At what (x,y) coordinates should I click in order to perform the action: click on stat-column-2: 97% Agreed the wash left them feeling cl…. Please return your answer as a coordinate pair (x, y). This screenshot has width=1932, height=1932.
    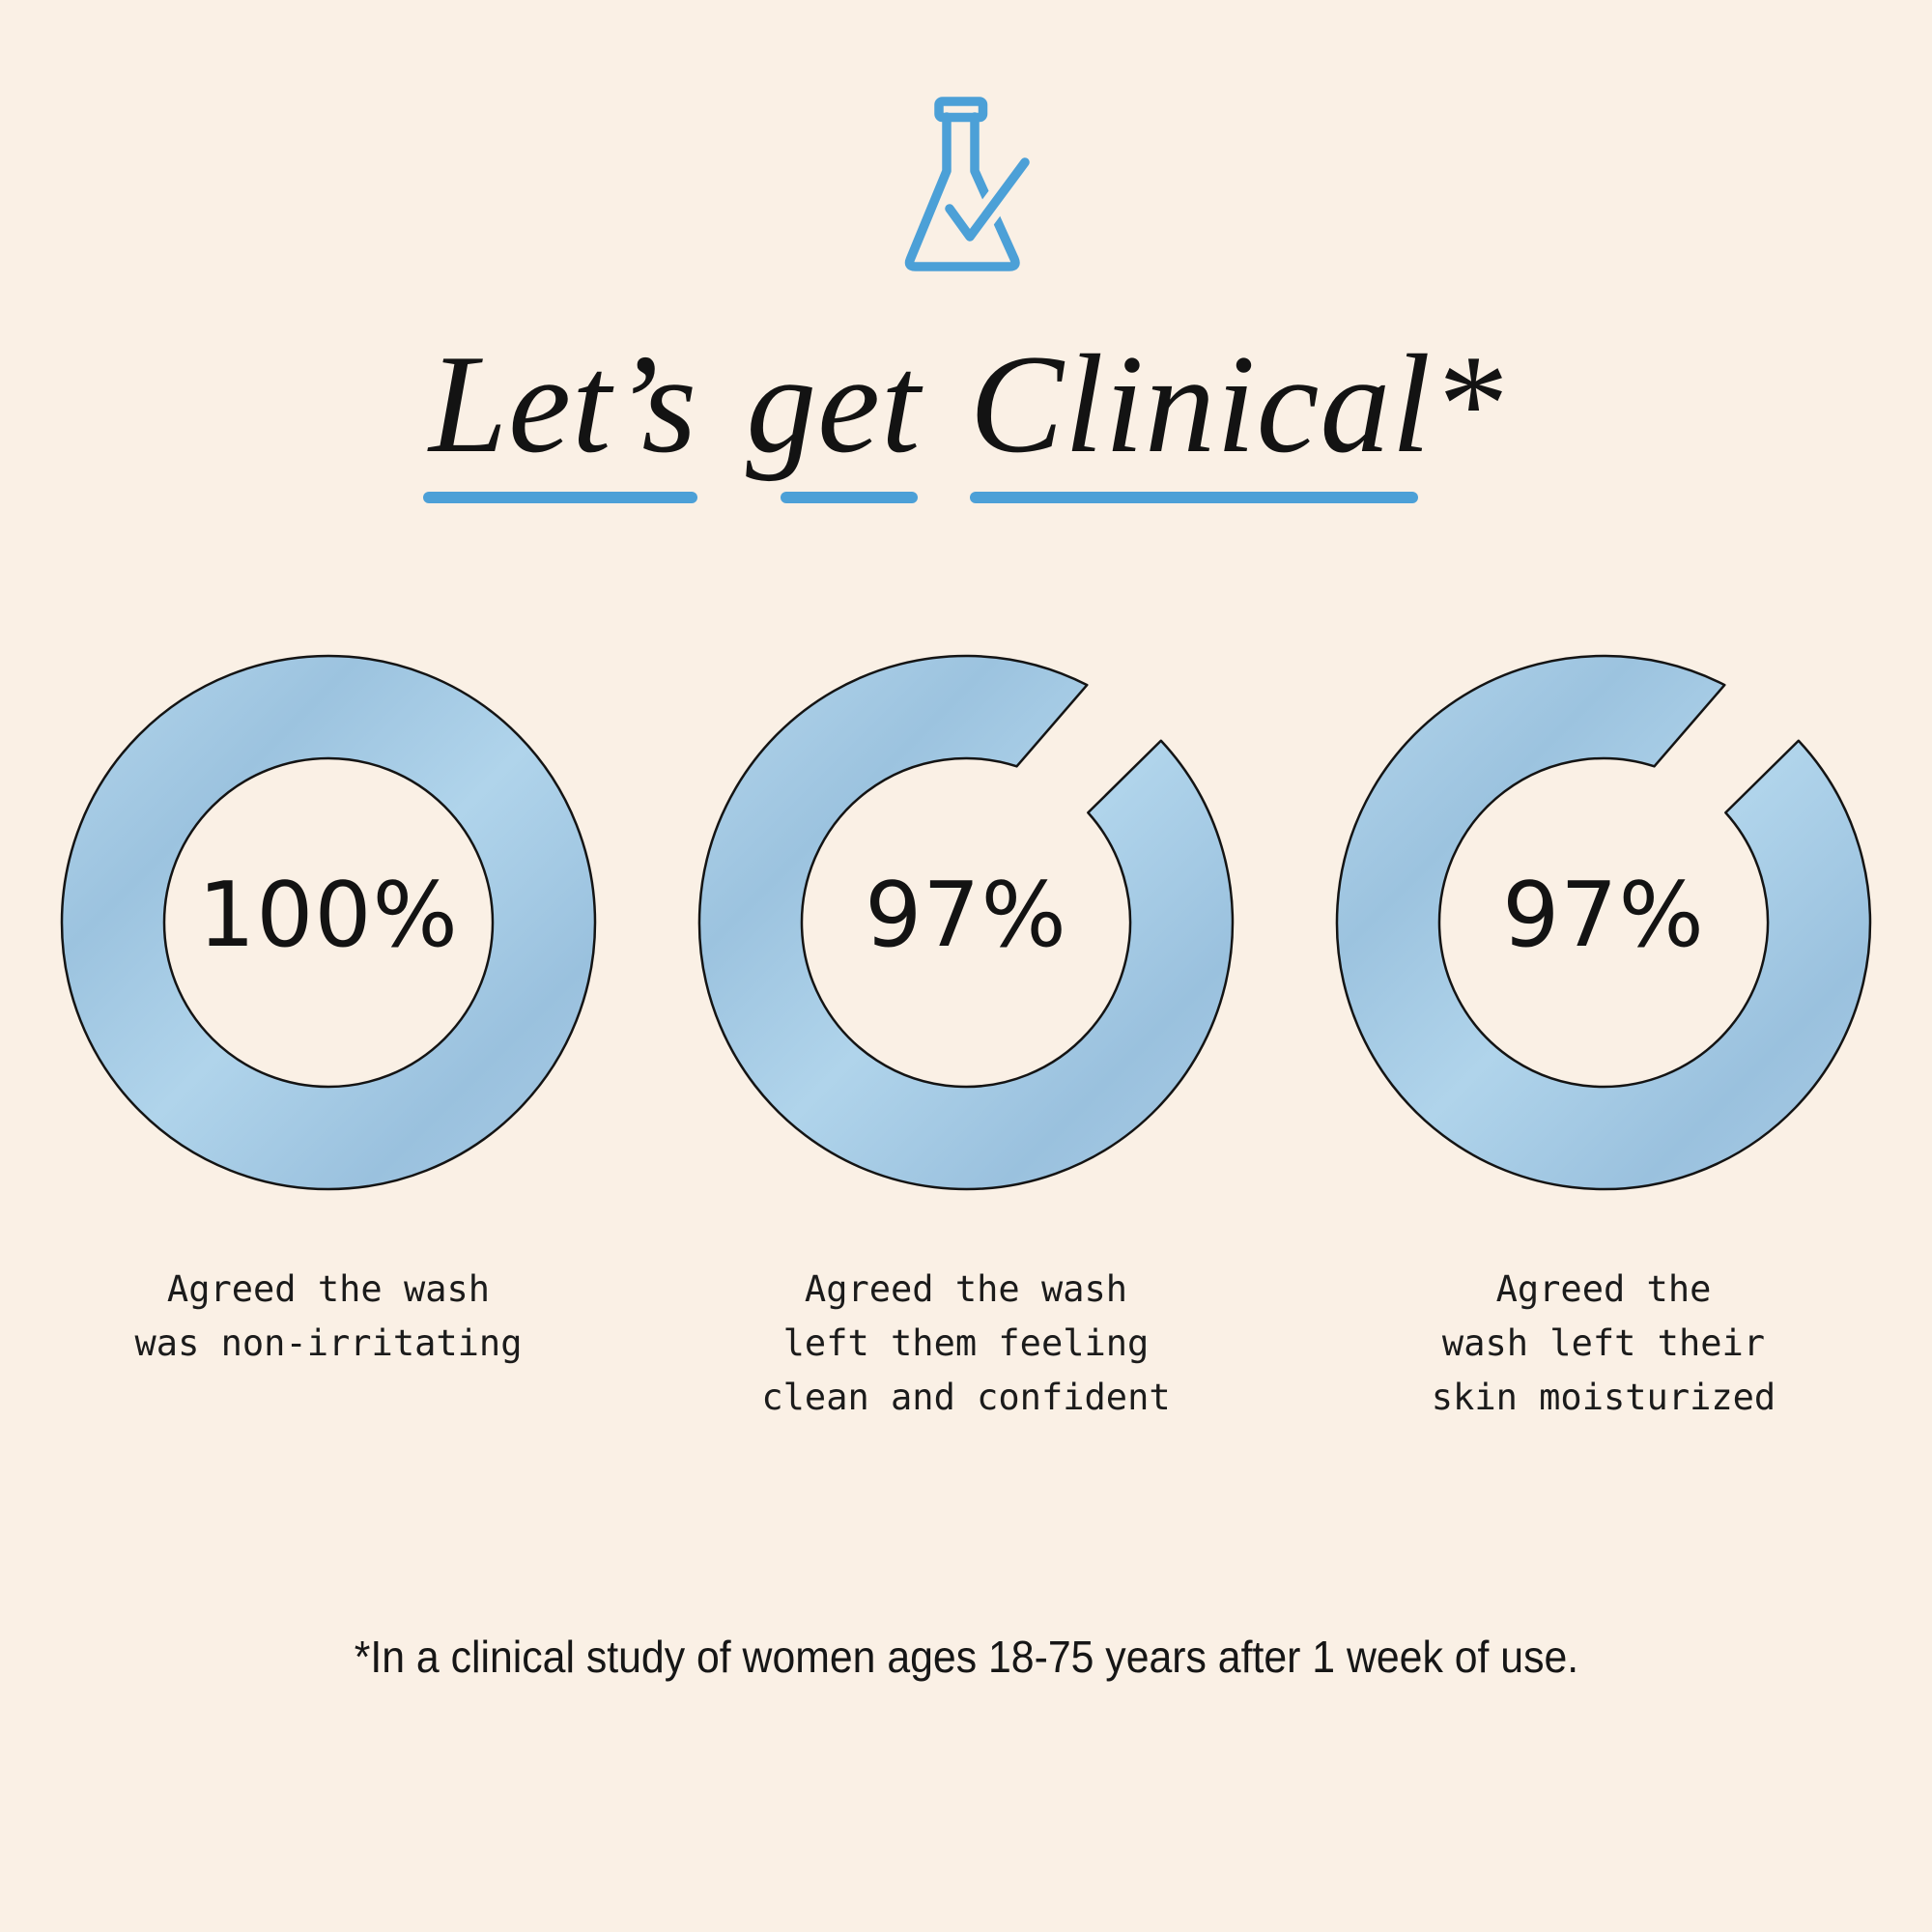
    Looking at the image, I should click on (966, 1039).